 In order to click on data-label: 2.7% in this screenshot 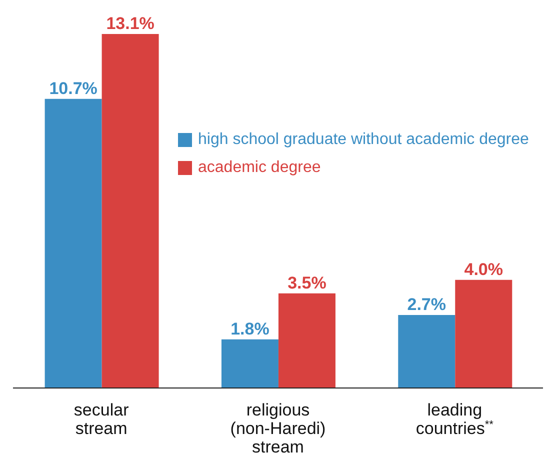, I will do `click(426, 304)`.